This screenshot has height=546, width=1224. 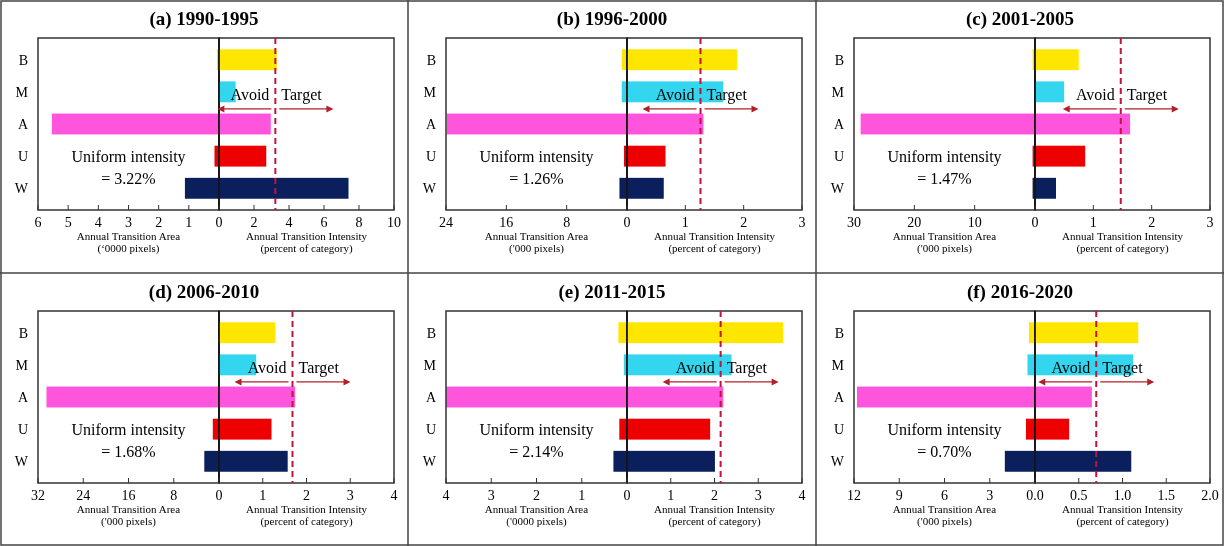 What do you see at coordinates (68, 222) in the screenshot?
I see `x-tick-label: 5` at bounding box center [68, 222].